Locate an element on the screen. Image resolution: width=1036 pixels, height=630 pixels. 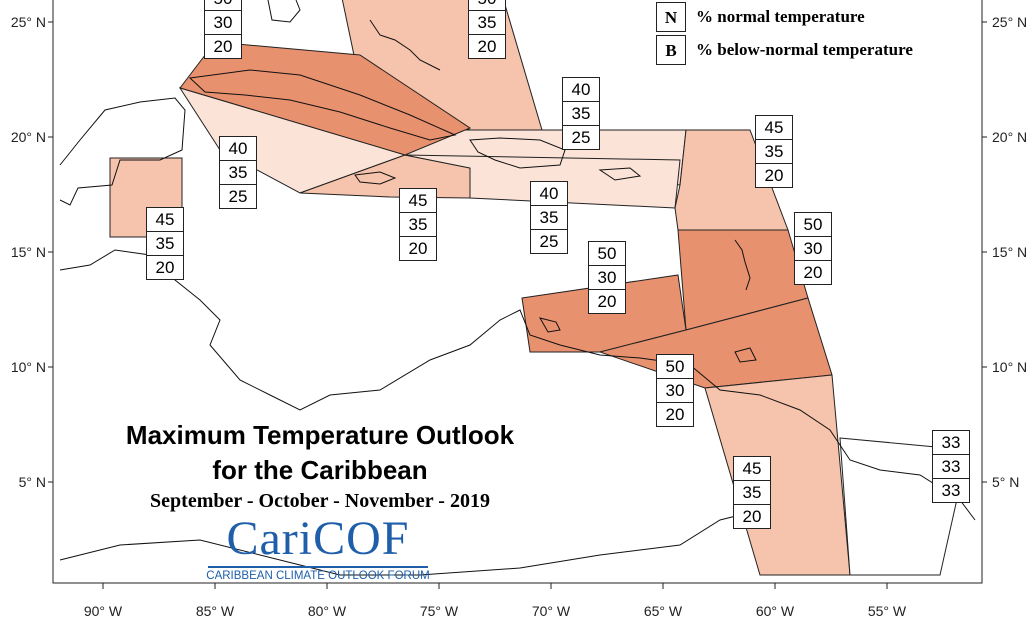
logo-wordmark: CariCOF is located at coordinates (318, 538).